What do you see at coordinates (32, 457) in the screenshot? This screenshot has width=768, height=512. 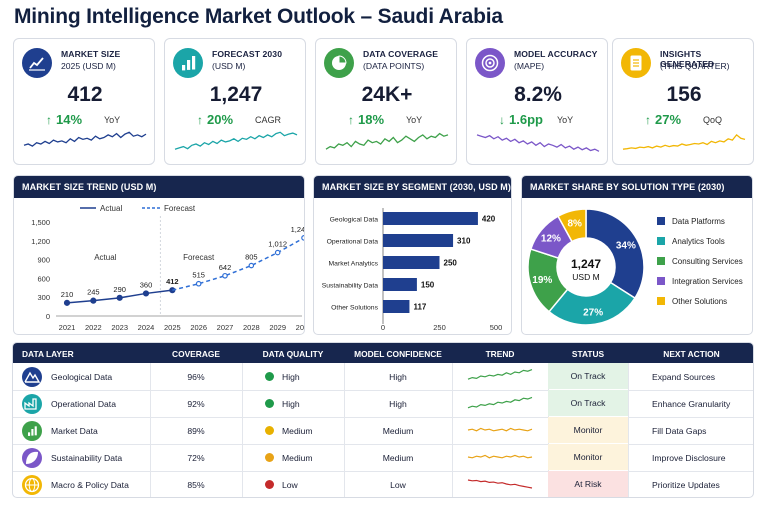 I see `leaf-icon` at bounding box center [32, 457].